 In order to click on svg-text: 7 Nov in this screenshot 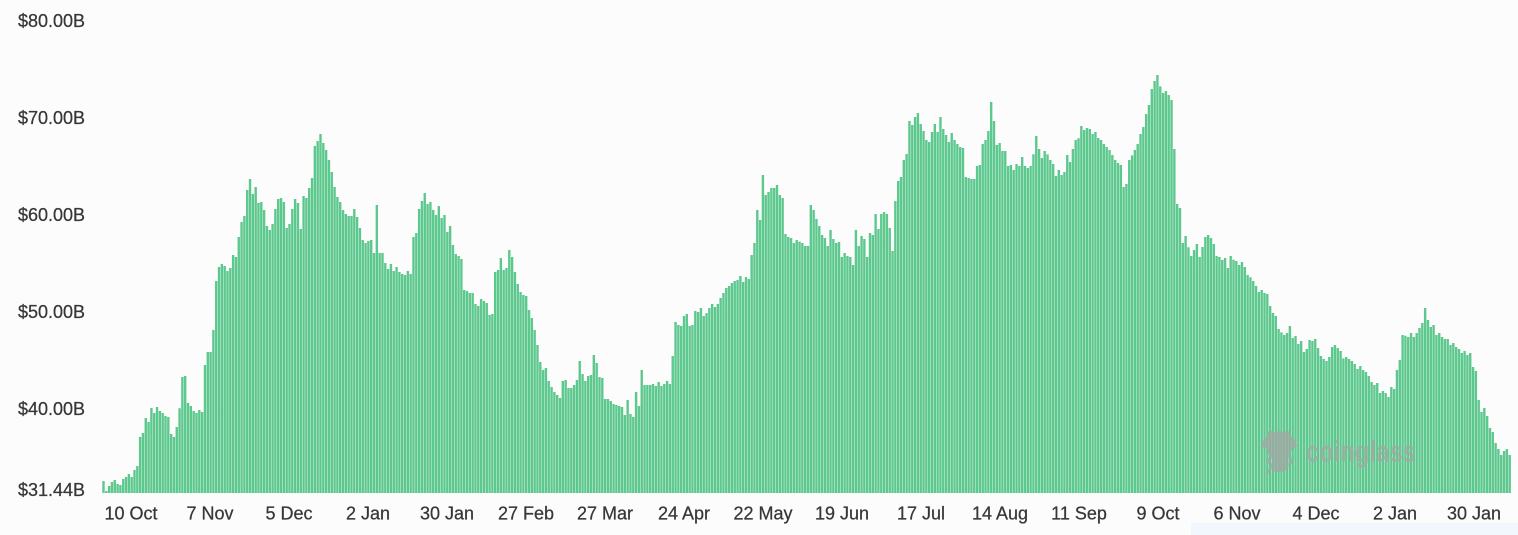, I will do `click(209, 514)`.